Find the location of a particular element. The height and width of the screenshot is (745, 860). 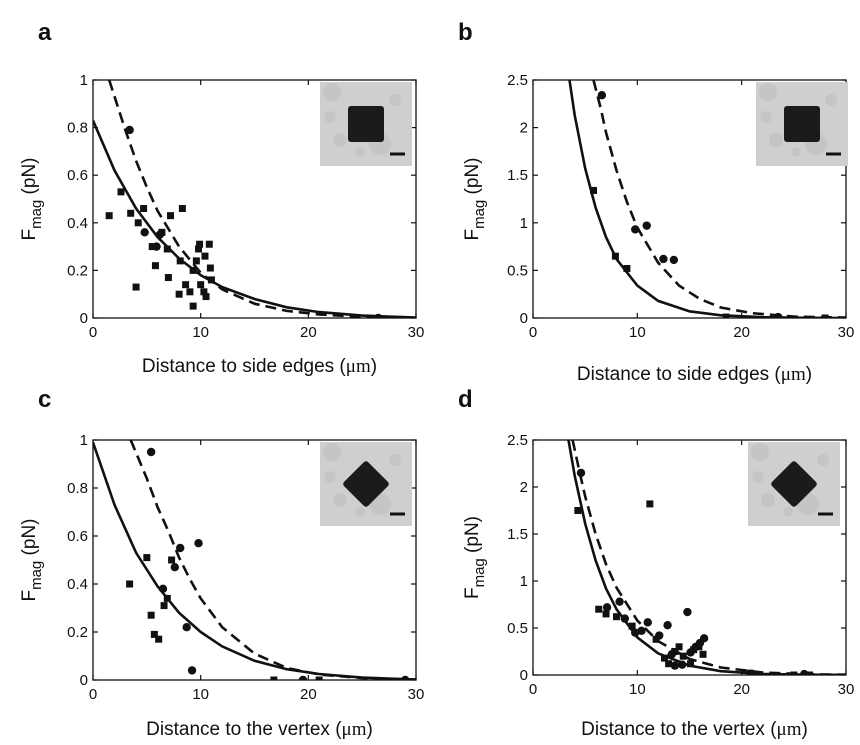

x-tick-label: 30 is located at coordinates (846, 689).